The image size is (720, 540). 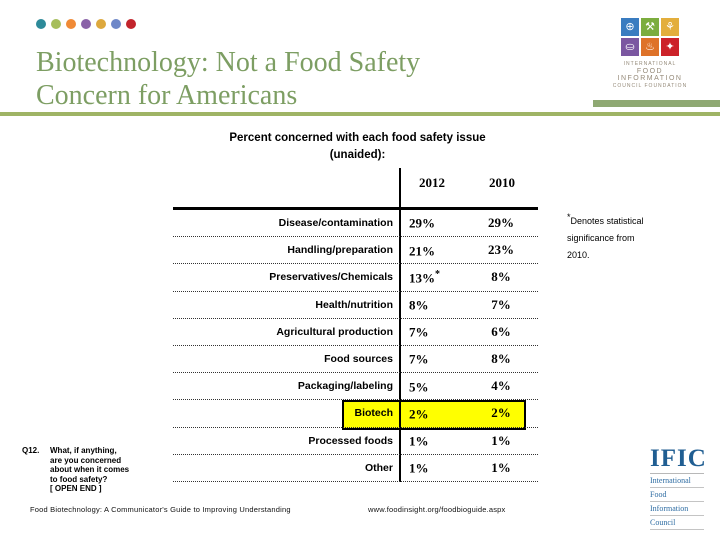 I want to click on value-text: 2%, so click(x=419, y=414).